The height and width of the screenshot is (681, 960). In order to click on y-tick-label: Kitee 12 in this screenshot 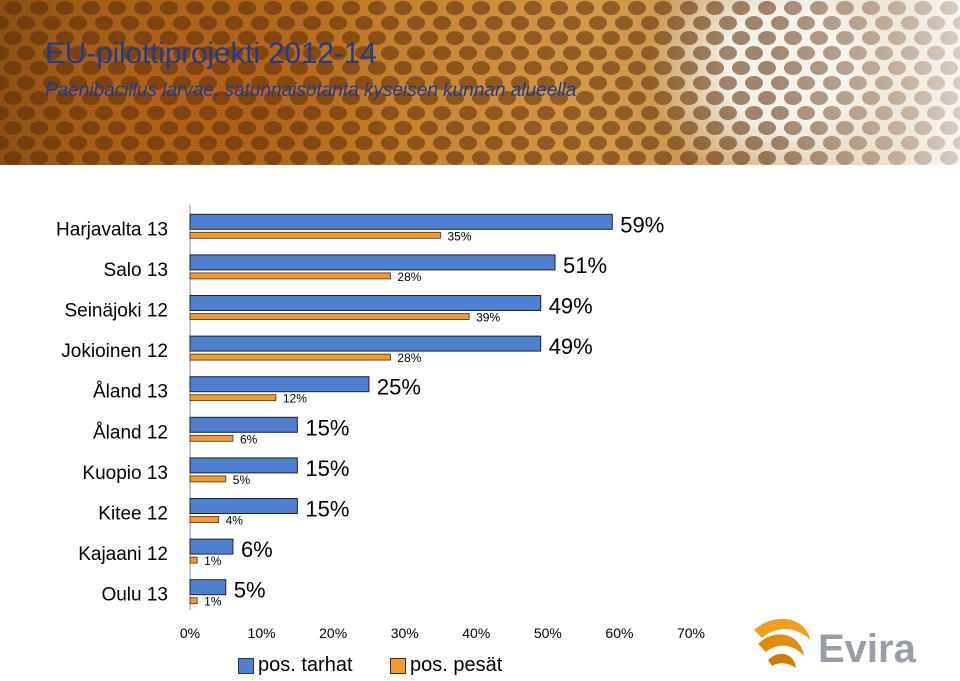, I will do `click(133, 514)`.